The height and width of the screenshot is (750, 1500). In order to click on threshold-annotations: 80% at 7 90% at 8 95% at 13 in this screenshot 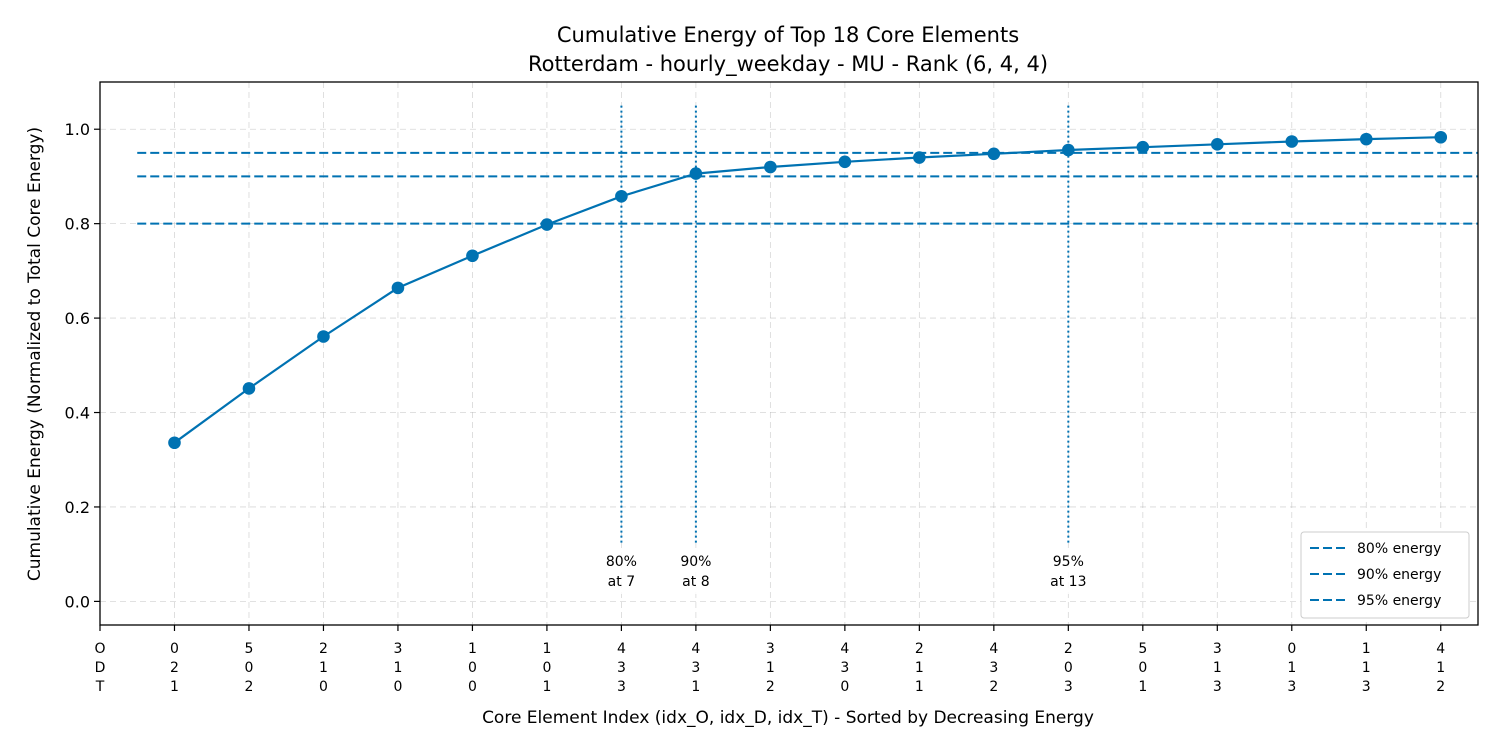, I will do `click(845, 570)`.